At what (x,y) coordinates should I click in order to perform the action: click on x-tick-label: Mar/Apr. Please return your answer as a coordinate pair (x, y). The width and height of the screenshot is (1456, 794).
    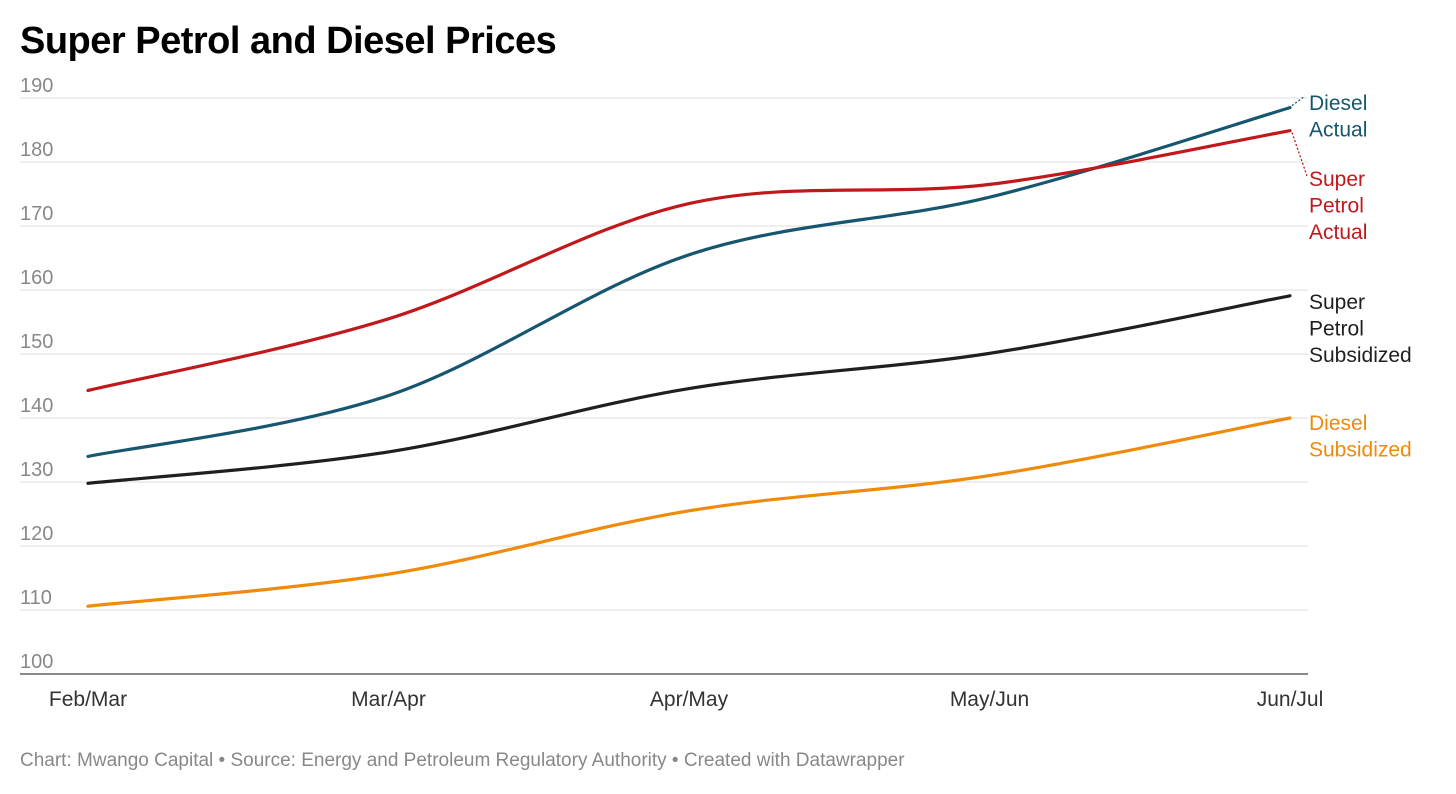
    Looking at the image, I should click on (388, 699).